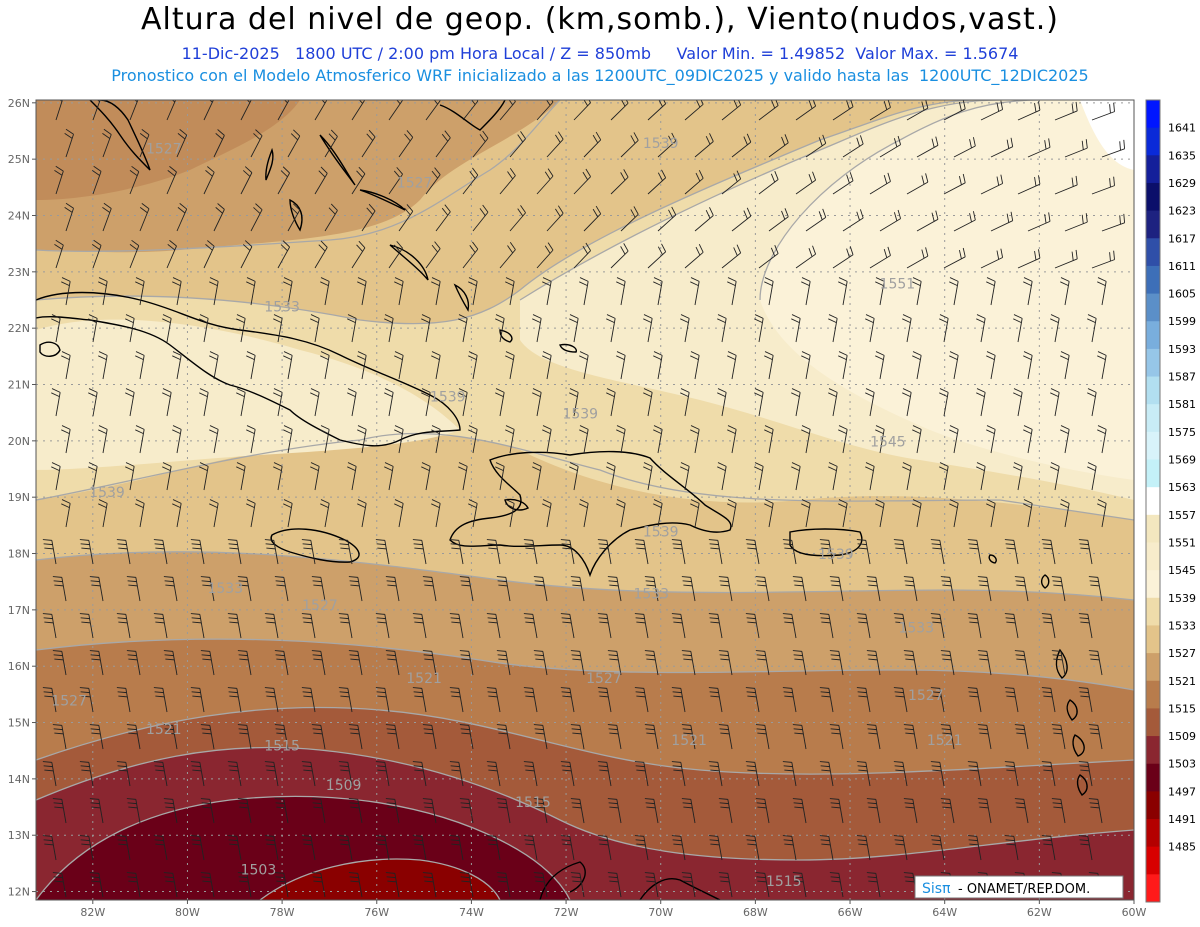  I want to click on lon-label: 70W, so click(660, 912).